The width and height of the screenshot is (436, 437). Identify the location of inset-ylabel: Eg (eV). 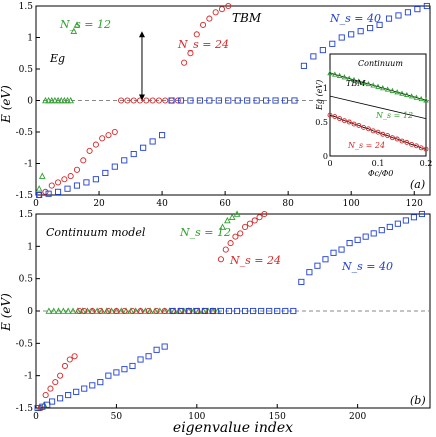
(319, 95).